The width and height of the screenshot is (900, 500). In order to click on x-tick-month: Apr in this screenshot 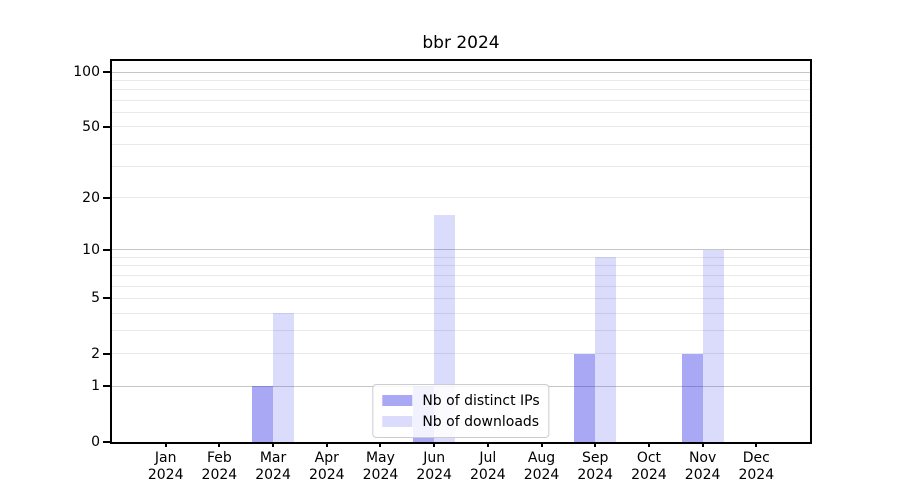, I will do `click(326, 458)`.